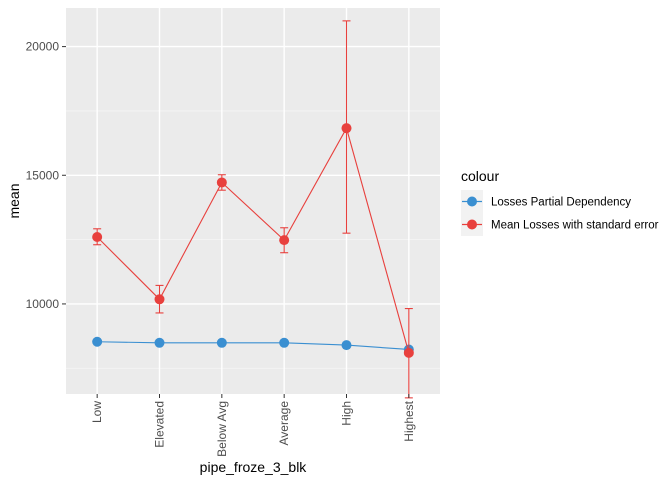 The image size is (672, 485). Describe the element at coordinates (284, 423) in the screenshot. I see `x-tick-label: Average` at that location.